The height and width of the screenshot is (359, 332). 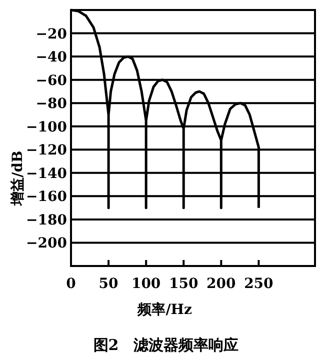 What do you see at coordinates (47, 127) in the screenshot?
I see `y-tick-label: −100` at bounding box center [47, 127].